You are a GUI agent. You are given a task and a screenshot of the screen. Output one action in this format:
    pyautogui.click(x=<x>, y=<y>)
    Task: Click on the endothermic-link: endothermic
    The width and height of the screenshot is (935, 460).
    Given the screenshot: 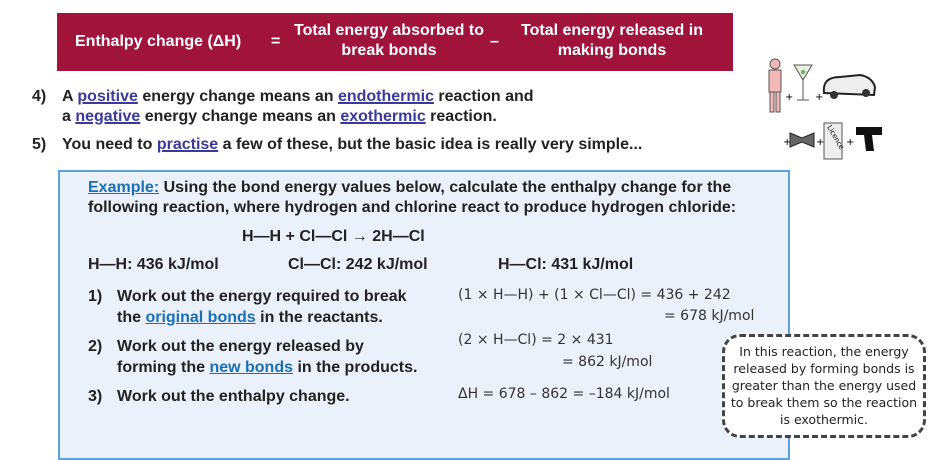 What is the action you would take?
    pyautogui.click(x=385, y=96)
    